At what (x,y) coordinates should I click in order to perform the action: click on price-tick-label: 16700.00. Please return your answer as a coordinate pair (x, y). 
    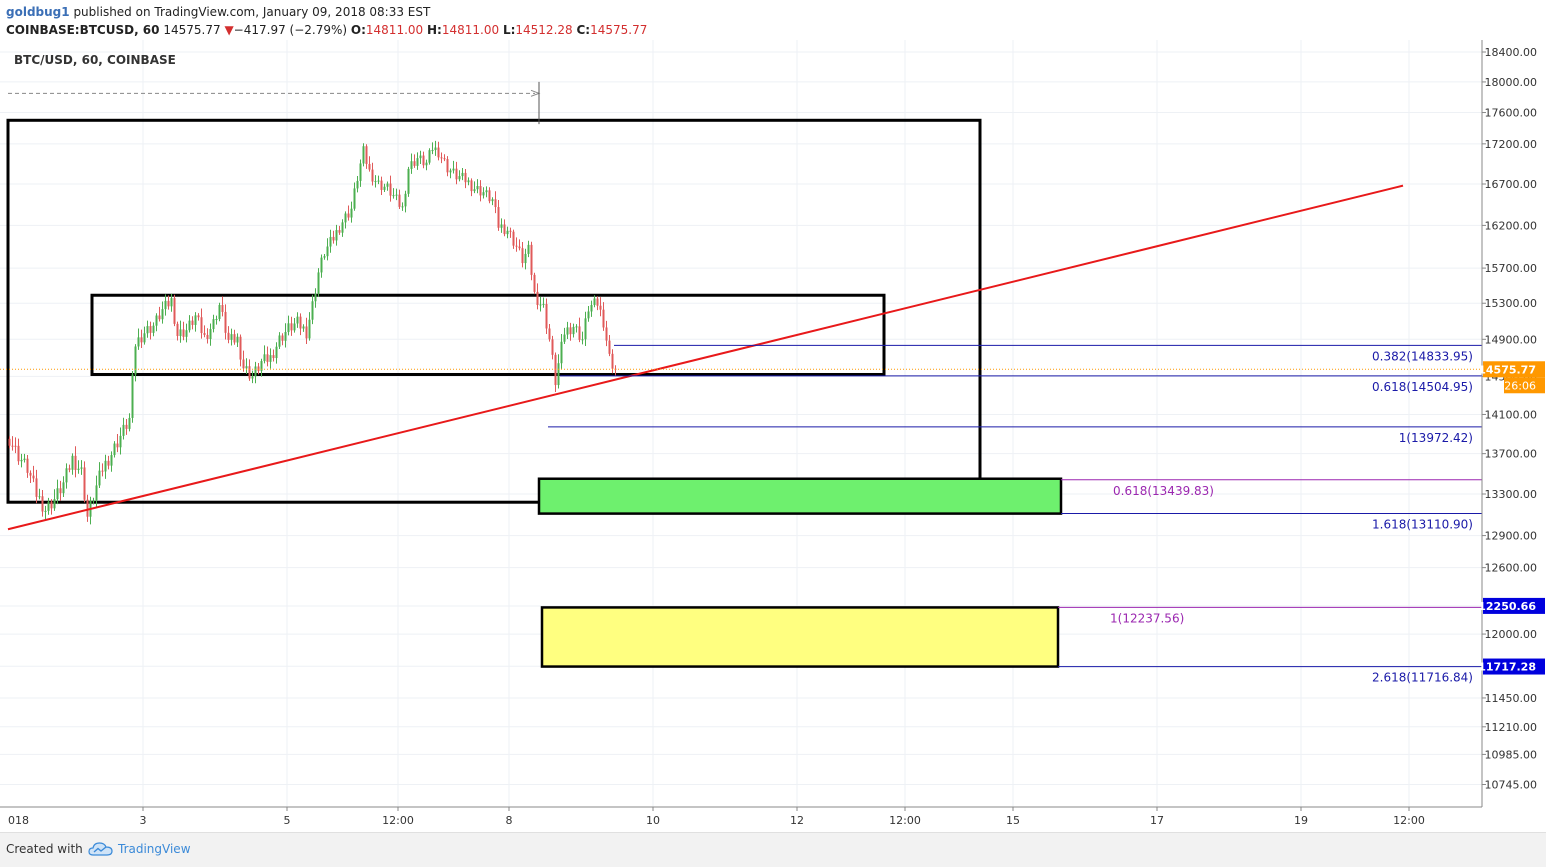
    Looking at the image, I should click on (1511, 184).